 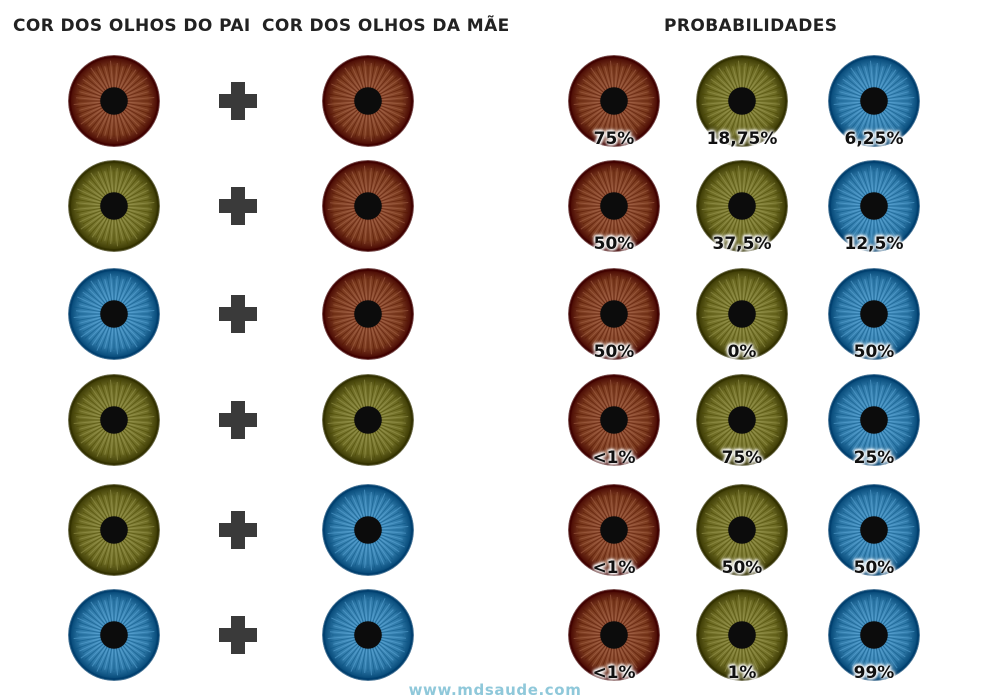 I want to click on website-url: www.mdsaude.com, so click(x=495, y=690).